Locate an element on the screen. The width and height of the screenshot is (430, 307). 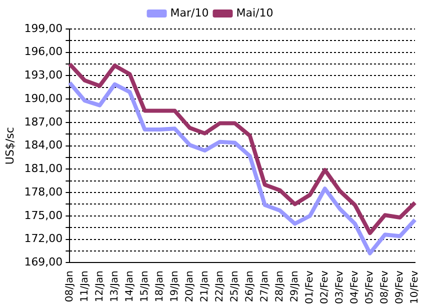
y-tick-label: 199,00 is located at coordinates (43, 28).